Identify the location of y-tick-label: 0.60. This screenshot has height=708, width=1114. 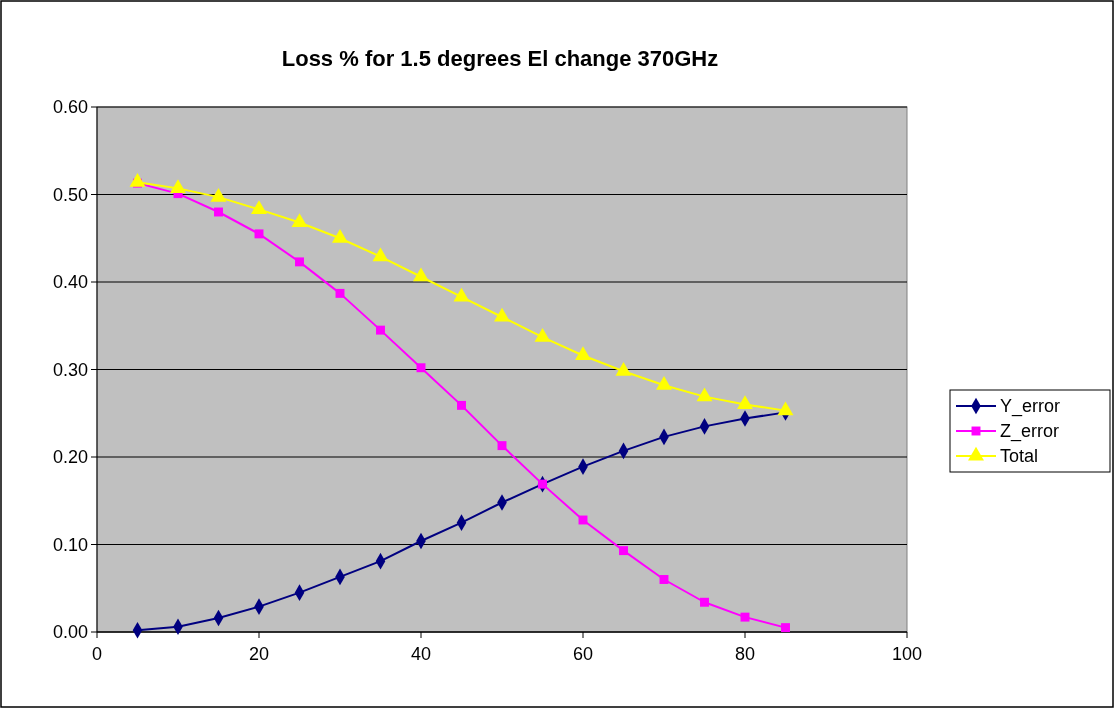
(70, 107).